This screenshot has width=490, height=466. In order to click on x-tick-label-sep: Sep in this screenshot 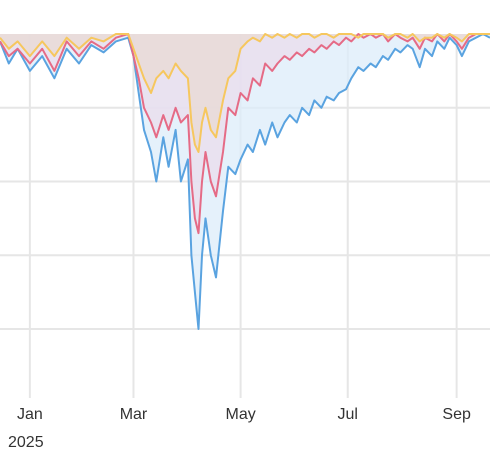, I will do `click(456, 414)`.